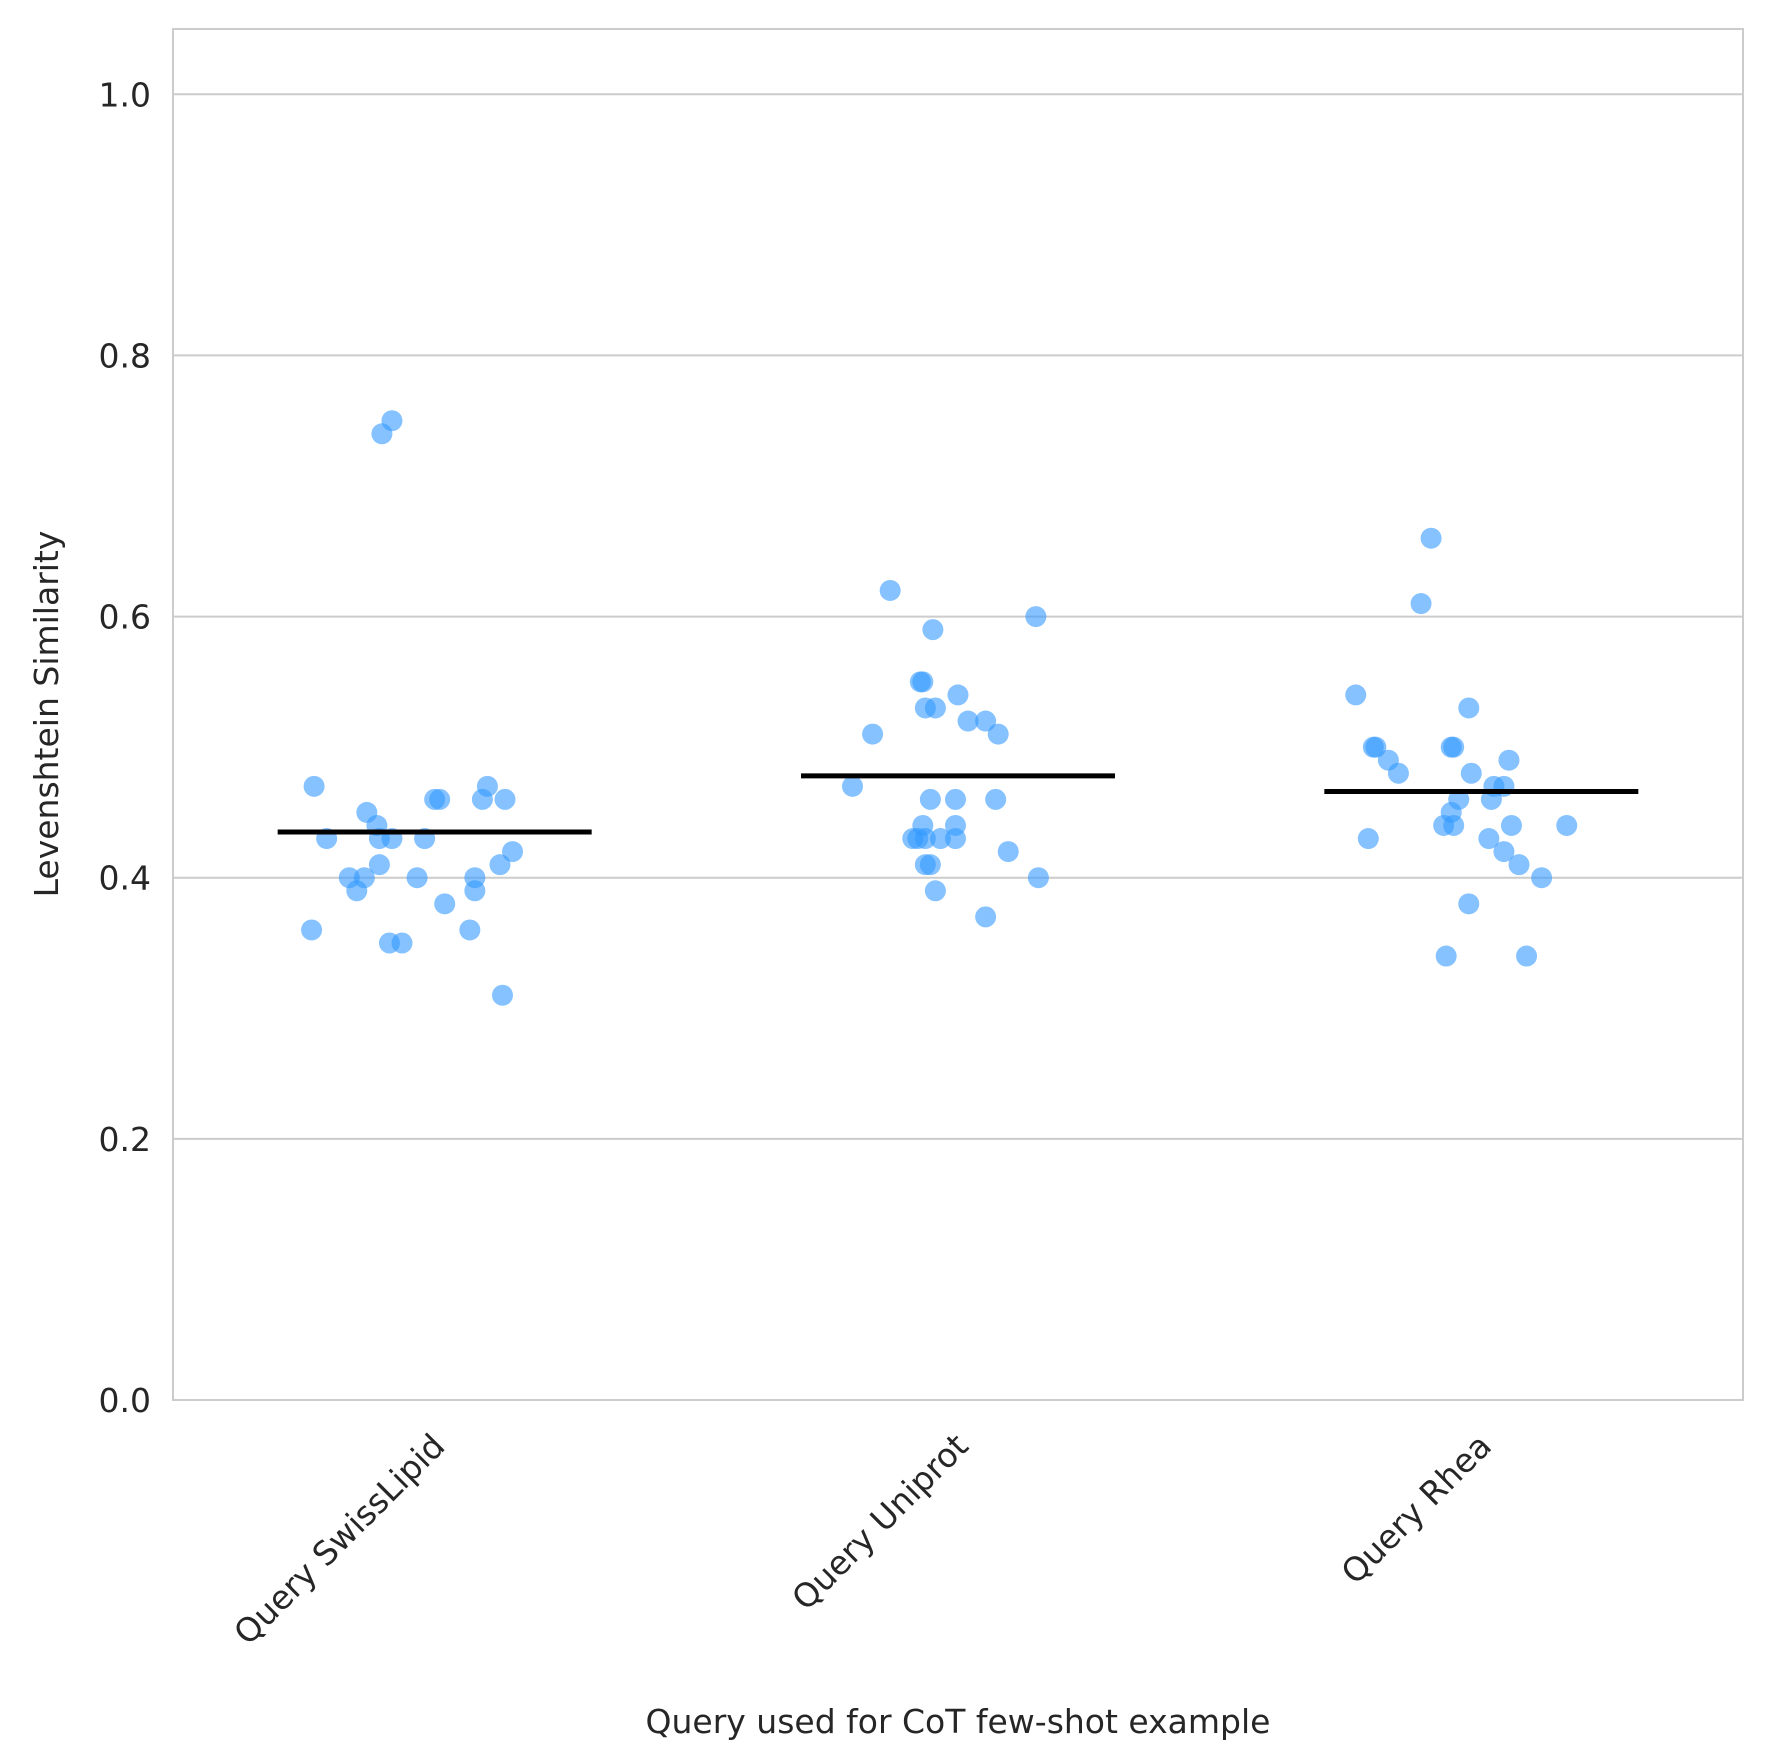 This screenshot has height=1763, width=1766. I want to click on x-axis-label: Query used for CoT few-shot example, so click(958, 1721).